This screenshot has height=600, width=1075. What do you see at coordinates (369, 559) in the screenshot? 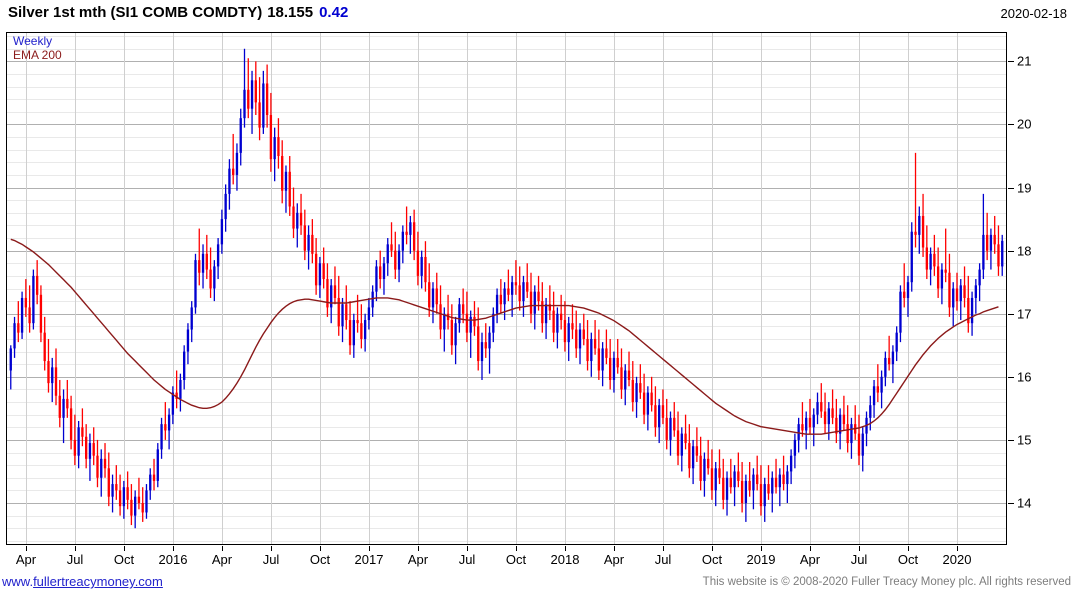
I see `x-tick-label: 2017` at bounding box center [369, 559].